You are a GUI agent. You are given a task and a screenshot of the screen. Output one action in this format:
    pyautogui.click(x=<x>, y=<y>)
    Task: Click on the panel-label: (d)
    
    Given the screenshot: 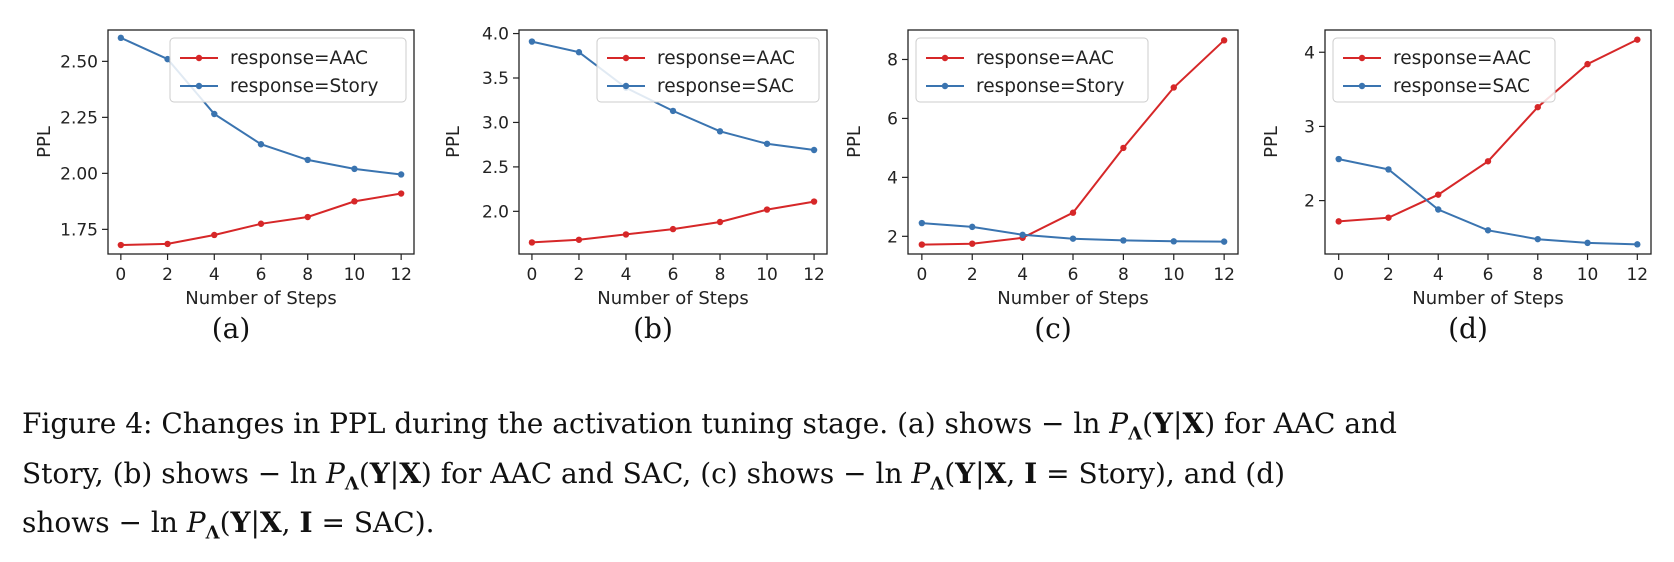 What is the action you would take?
    pyautogui.click(x=1468, y=328)
    